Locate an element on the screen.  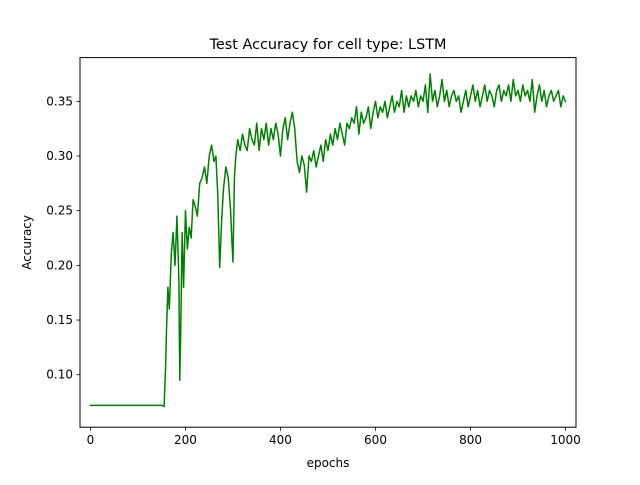
y-tick-label: 0.25 is located at coordinates (59, 211).